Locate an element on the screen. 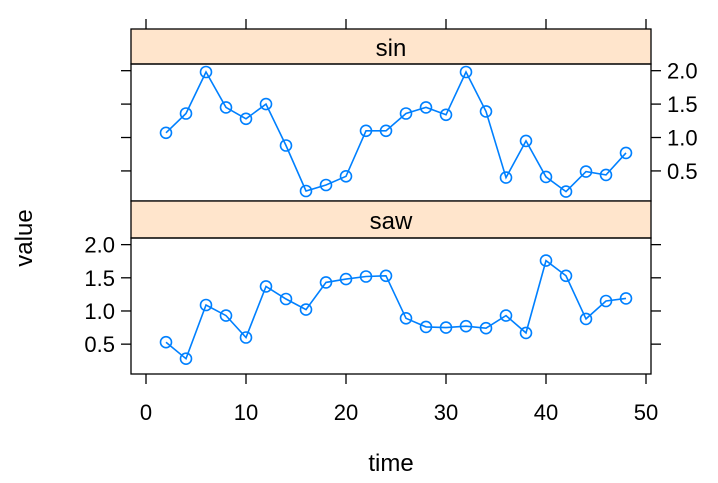  x-tick-label: 20 is located at coordinates (346, 412).